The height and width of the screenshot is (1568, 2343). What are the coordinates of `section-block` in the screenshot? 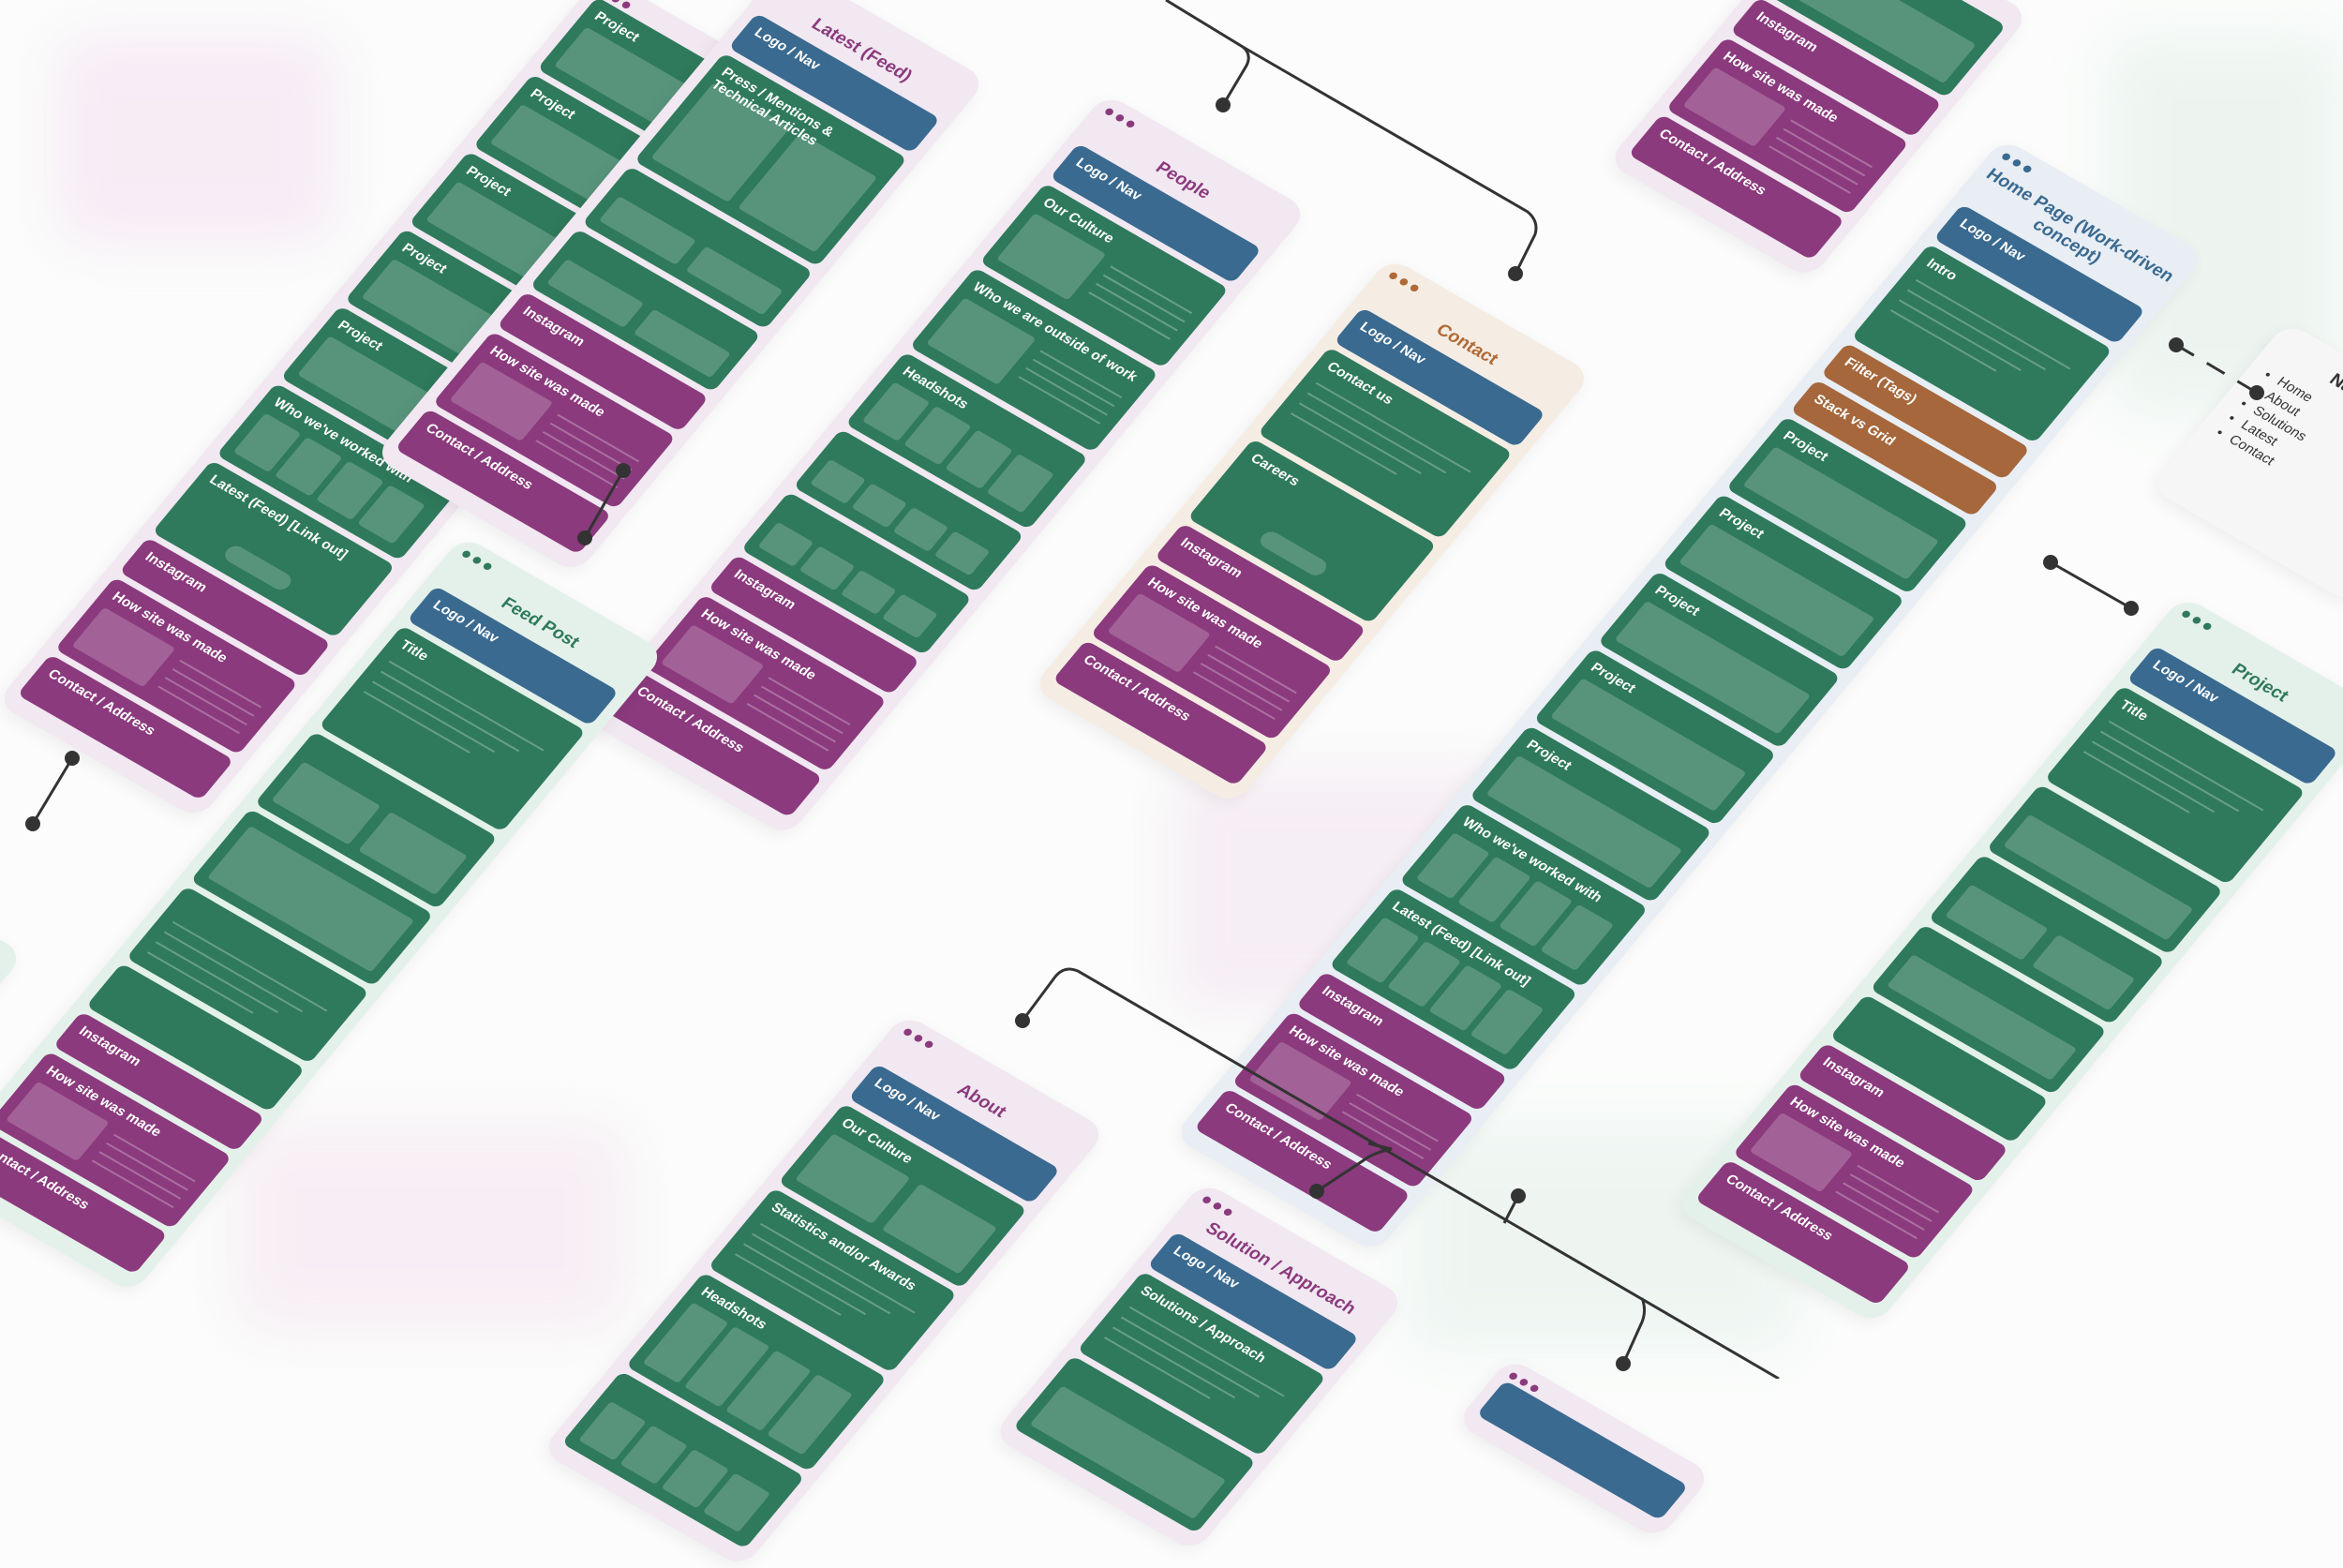 It's located at (1582, 1451).